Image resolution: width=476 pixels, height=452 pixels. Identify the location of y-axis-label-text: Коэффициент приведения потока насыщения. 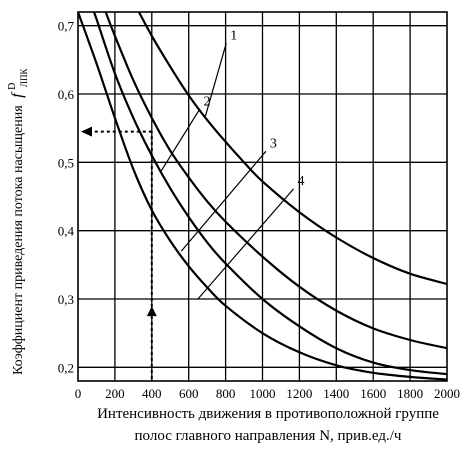
(18, 240).